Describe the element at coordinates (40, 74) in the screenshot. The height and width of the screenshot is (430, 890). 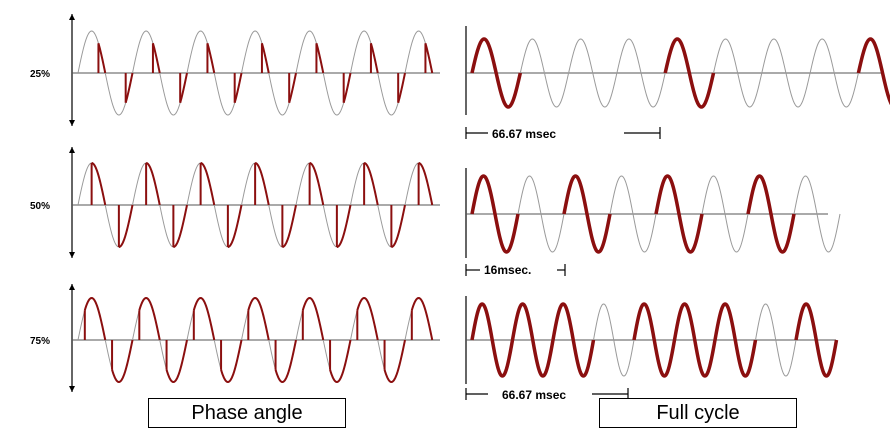
I see `percent-label-25: 25%` at that location.